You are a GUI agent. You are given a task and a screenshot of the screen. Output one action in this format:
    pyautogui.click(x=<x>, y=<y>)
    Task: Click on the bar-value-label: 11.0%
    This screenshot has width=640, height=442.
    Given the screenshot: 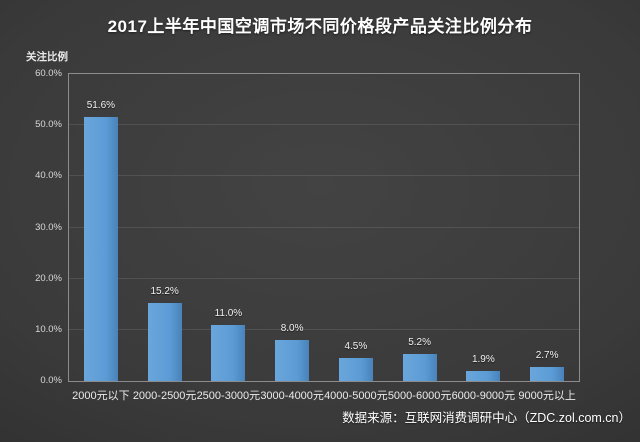 What is the action you would take?
    pyautogui.click(x=228, y=313)
    